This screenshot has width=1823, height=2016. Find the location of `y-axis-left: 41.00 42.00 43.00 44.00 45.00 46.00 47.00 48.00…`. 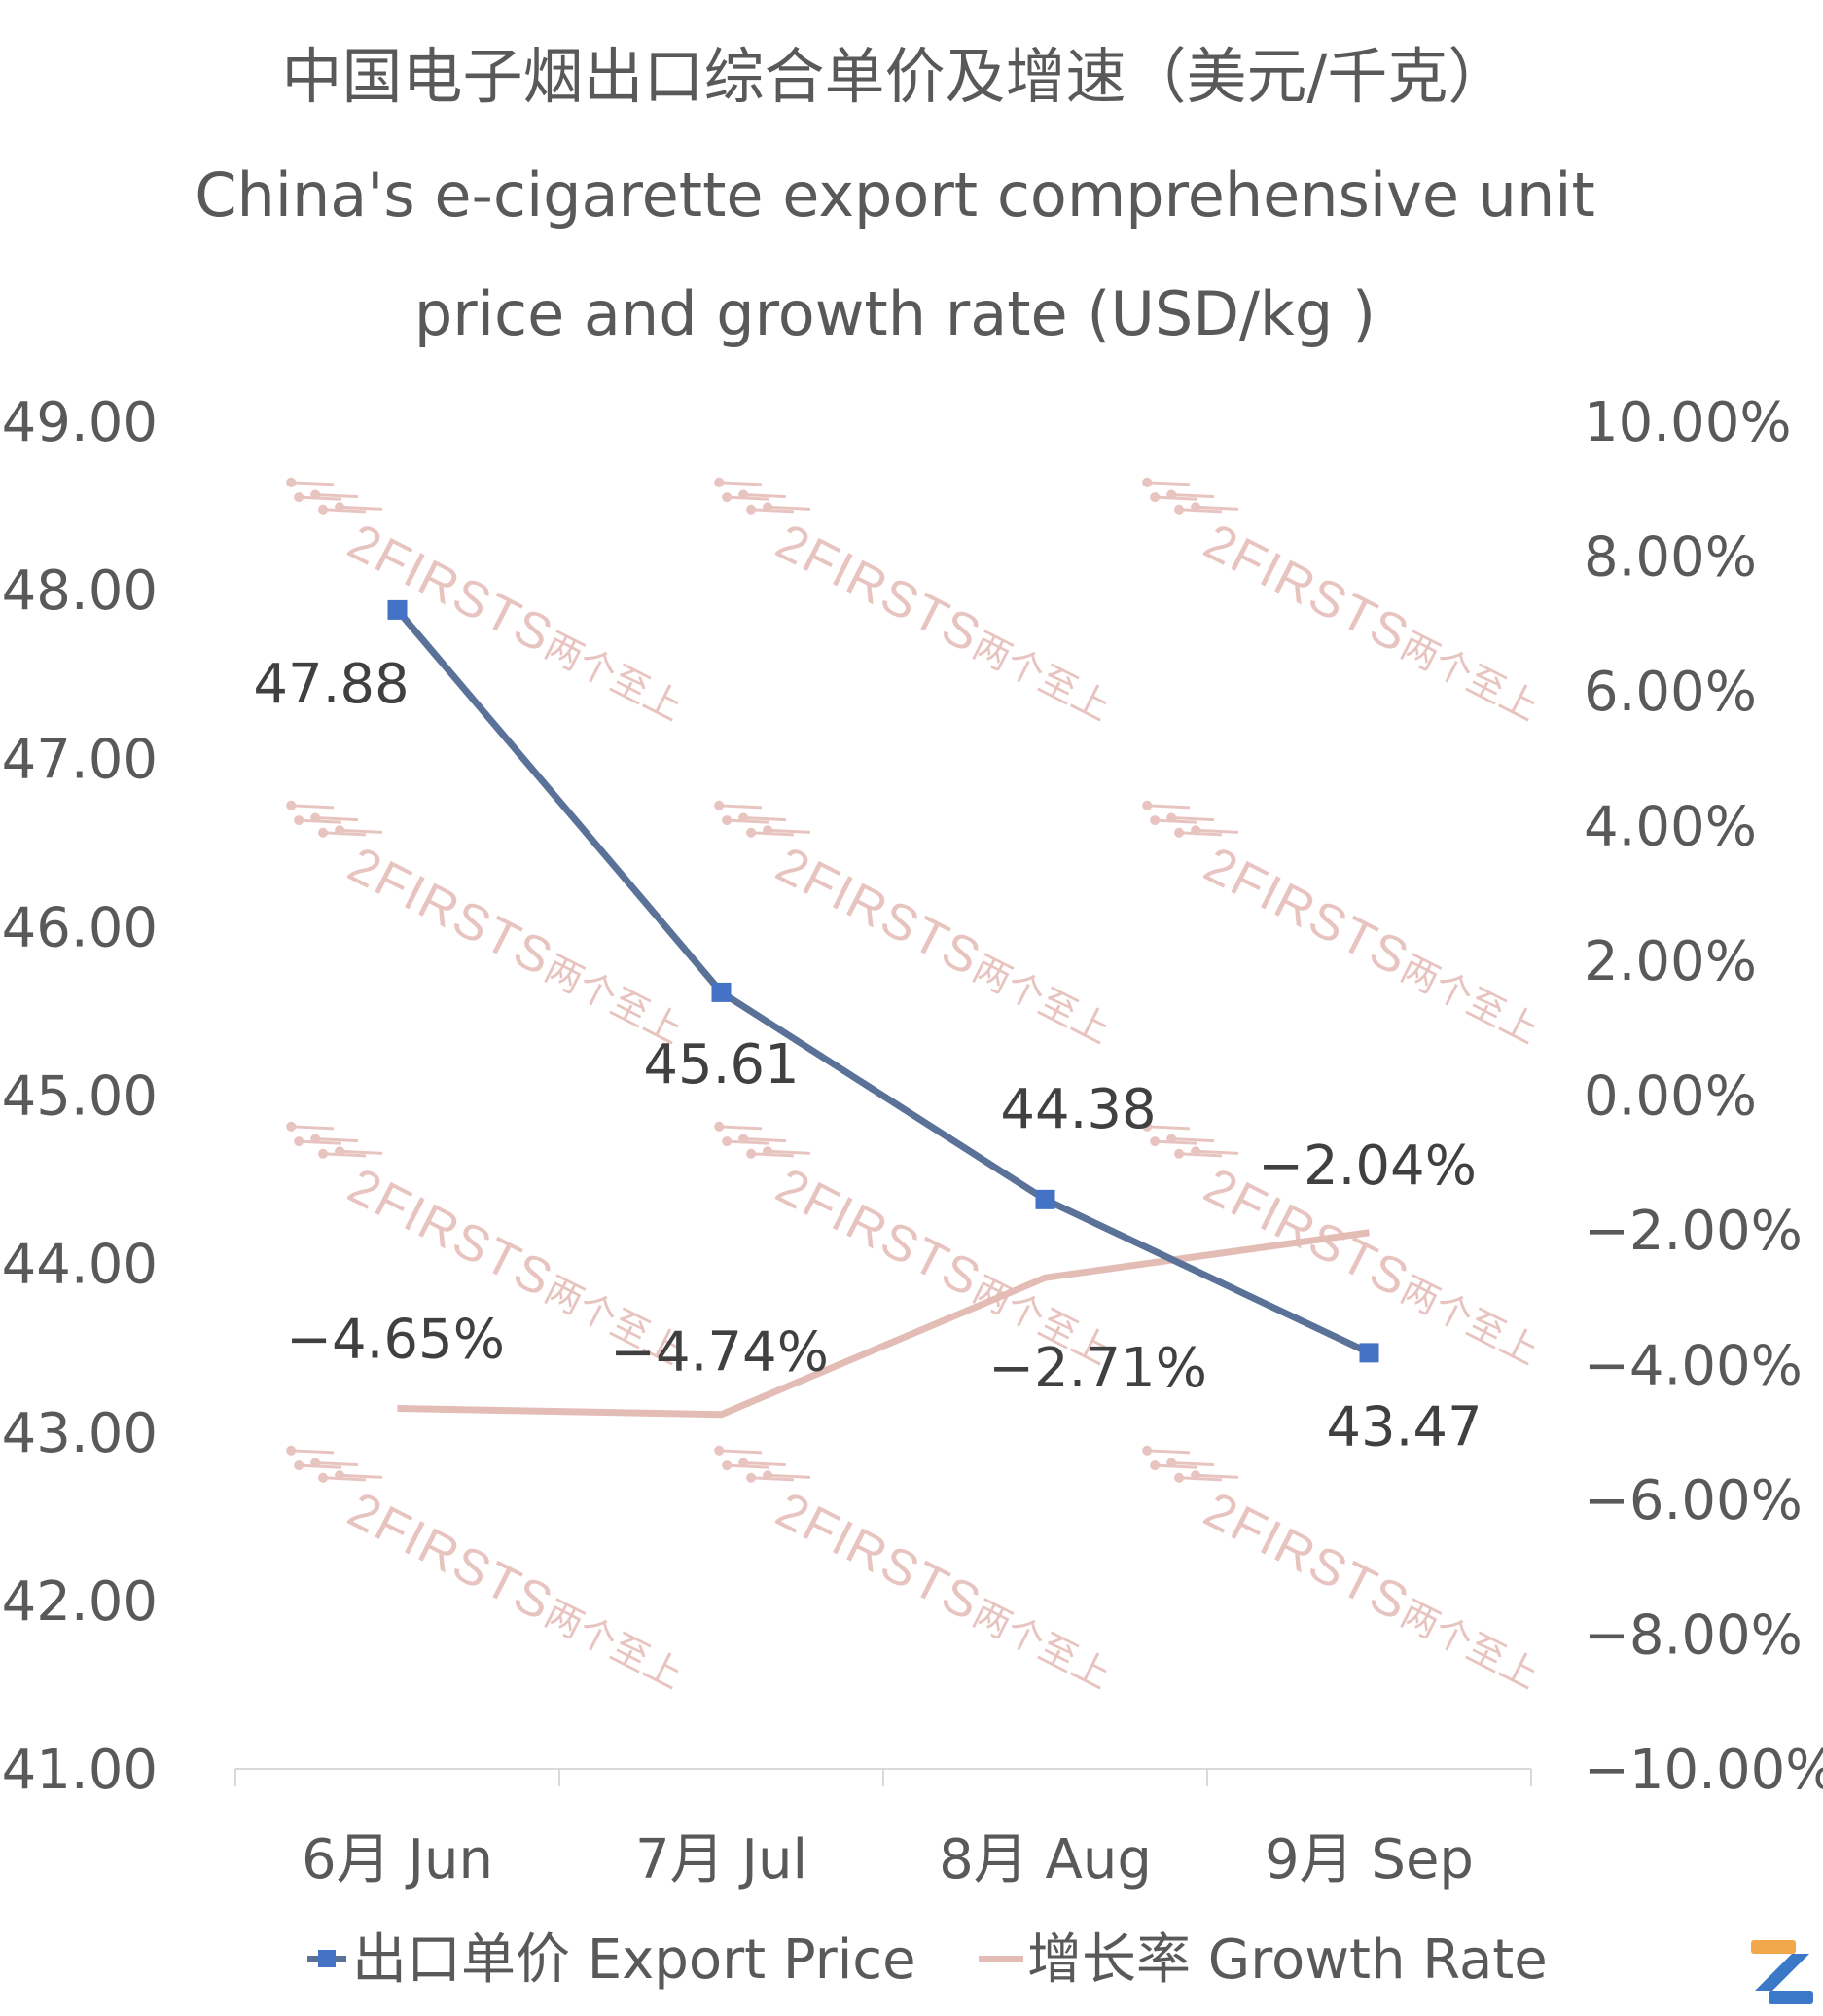

y-axis-left: 41.00 42.00 43.00 44.00 45.00 46.00 47.00 48.00… is located at coordinates (80, 1096).